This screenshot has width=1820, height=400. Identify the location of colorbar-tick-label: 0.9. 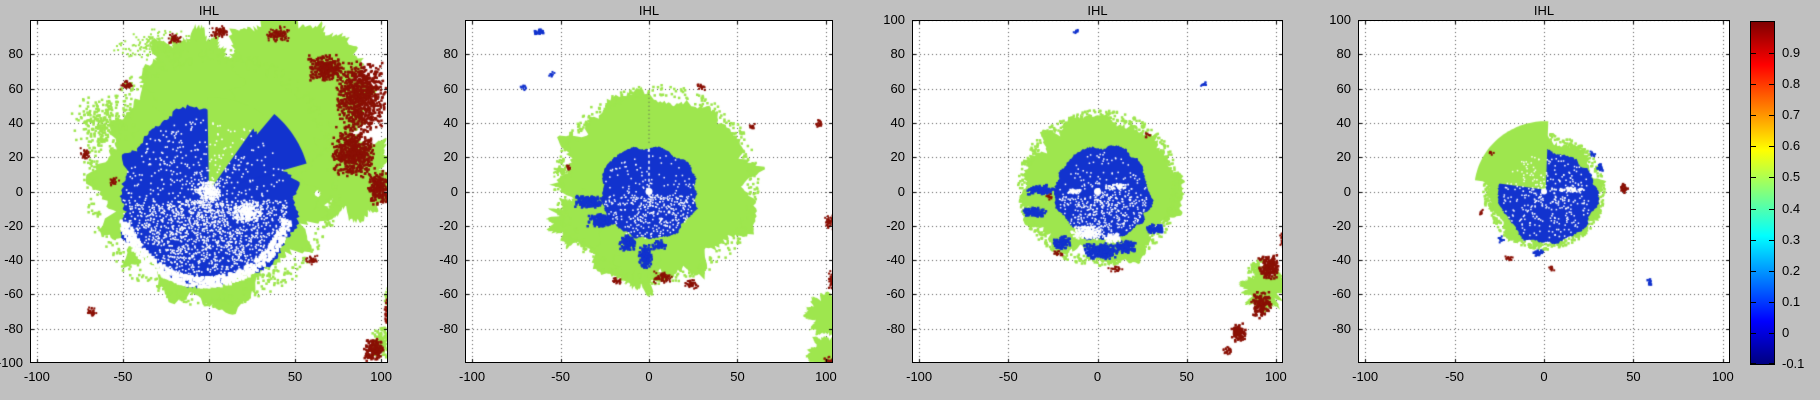
(1791, 52).